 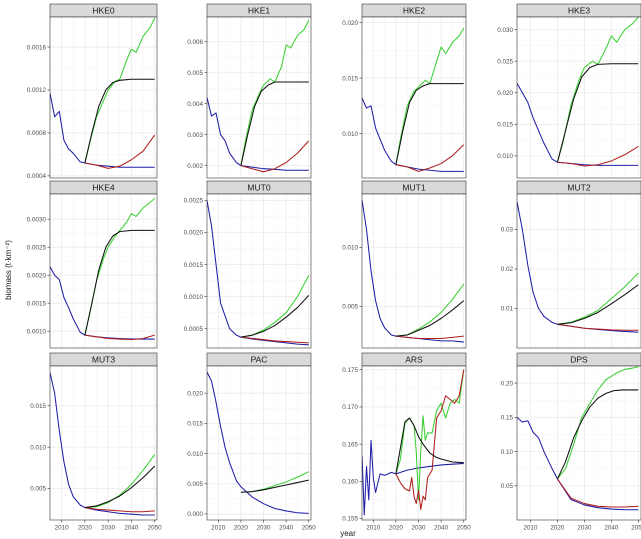 I want to click on panel-hke0: HKE0 0.0004 0.0008 0.0012 0.0016, so click(x=92, y=91).